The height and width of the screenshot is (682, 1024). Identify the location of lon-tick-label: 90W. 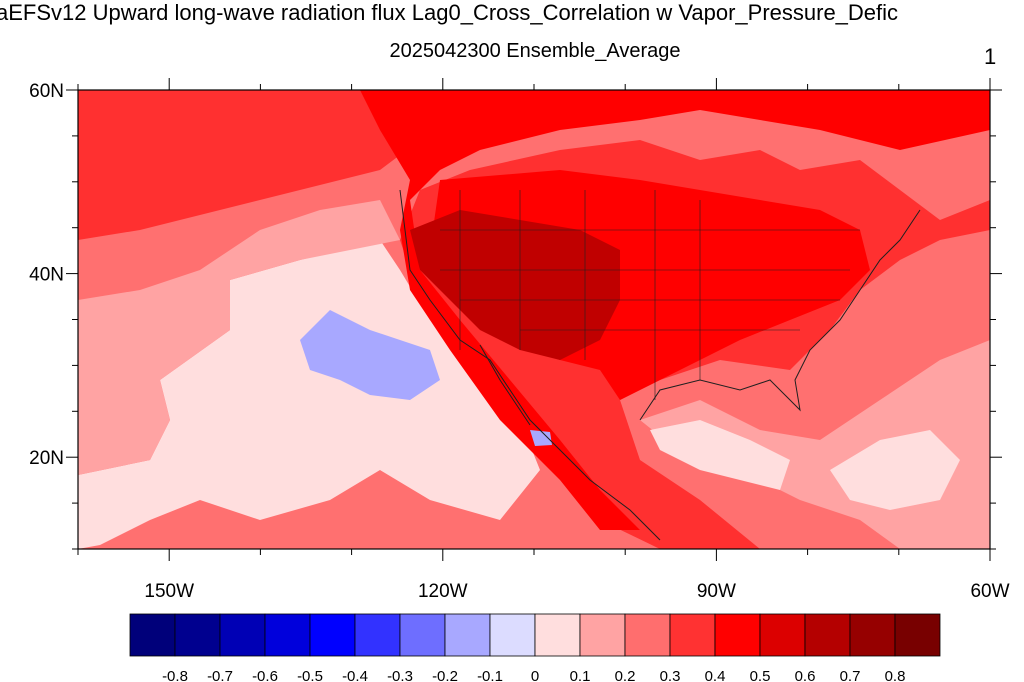
(716, 591).